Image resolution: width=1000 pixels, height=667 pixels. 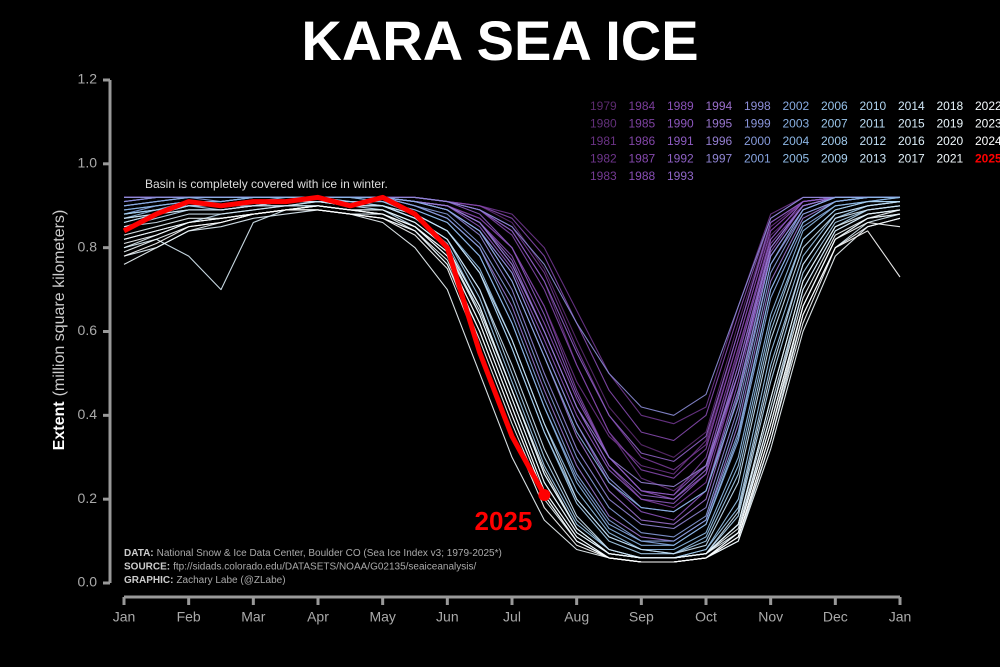 I want to click on end-label: 2025, so click(x=503, y=521).